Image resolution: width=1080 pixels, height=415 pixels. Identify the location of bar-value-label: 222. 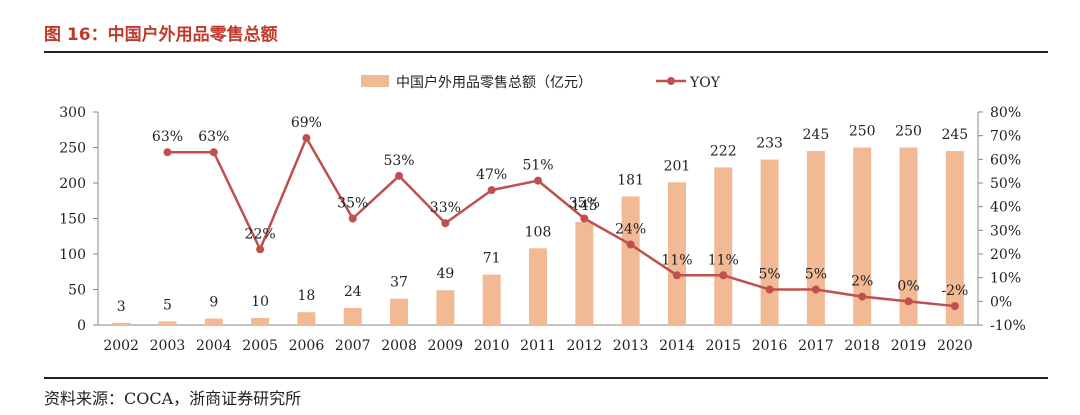
(723, 151).